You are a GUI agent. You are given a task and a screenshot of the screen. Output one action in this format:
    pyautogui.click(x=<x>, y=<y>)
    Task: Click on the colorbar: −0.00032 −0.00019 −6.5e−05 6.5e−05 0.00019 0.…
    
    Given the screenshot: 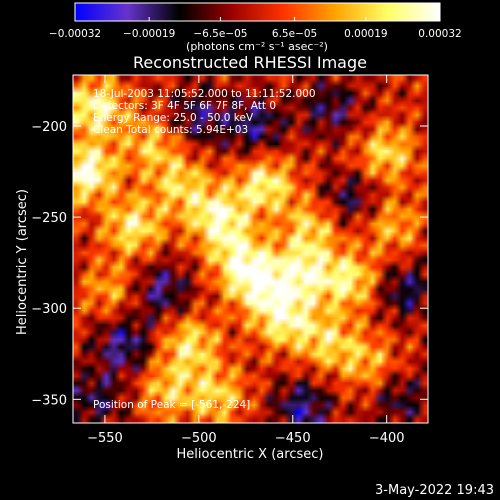 What is the action you would take?
    pyautogui.click(x=255, y=27)
    